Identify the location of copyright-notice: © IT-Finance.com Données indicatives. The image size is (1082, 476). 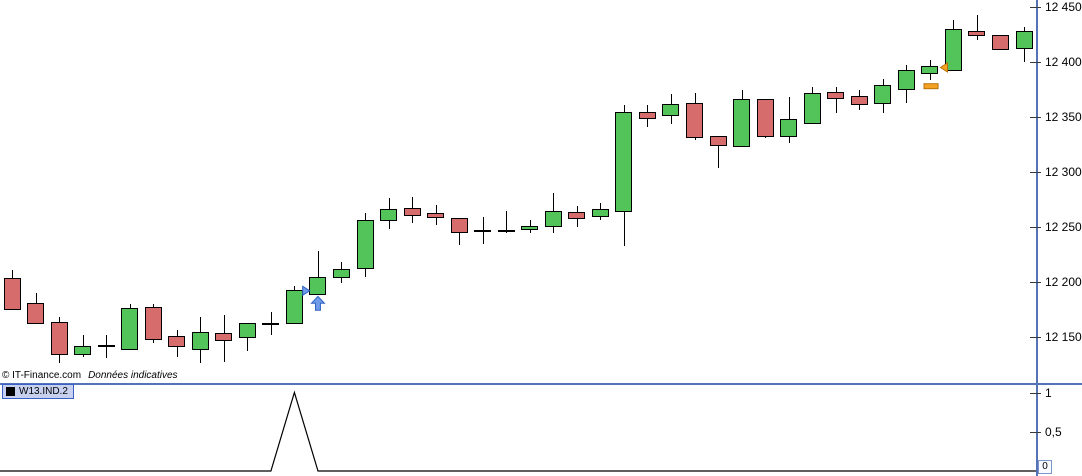
(90, 375).